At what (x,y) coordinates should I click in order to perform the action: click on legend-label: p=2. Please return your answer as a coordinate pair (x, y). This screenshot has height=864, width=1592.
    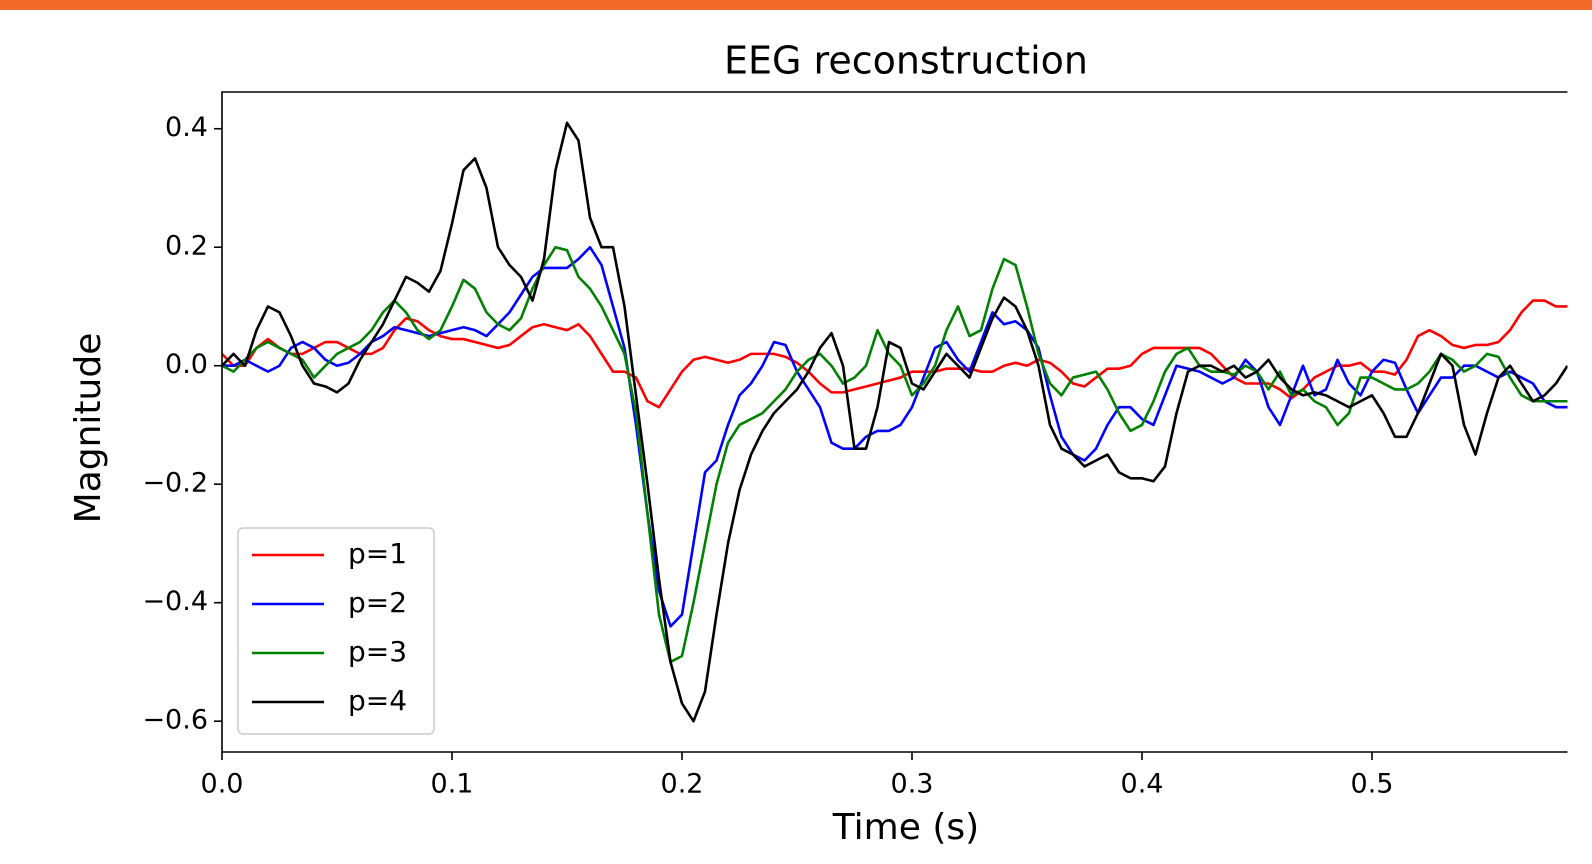
    Looking at the image, I should click on (377, 602).